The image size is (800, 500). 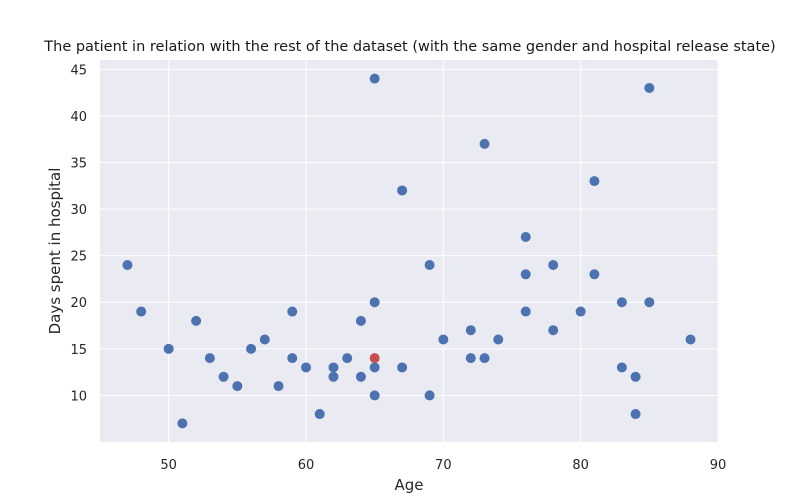 What do you see at coordinates (168, 465) in the screenshot?
I see `x-tick-label: 50` at bounding box center [168, 465].